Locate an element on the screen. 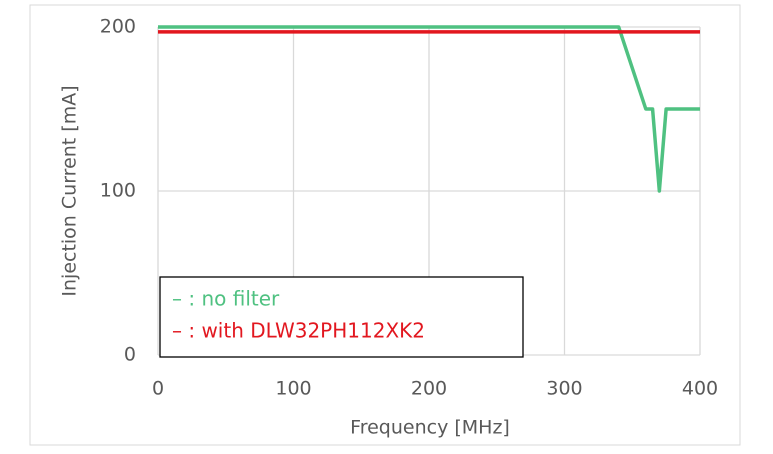 This screenshot has width=773, height=454. y-tick-label: 200 is located at coordinates (118, 27).